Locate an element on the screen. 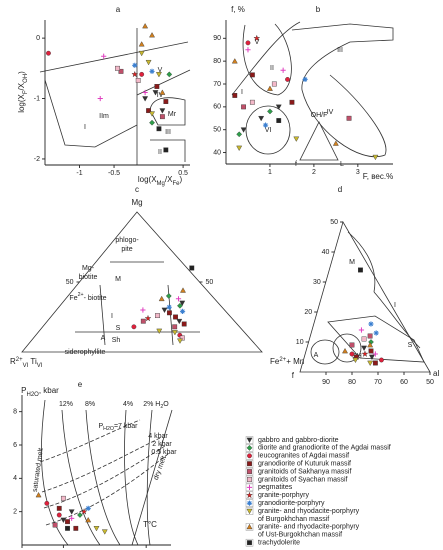 The height and width of the screenshot is (550, 443). legend-label: pegmatites is located at coordinates (275, 487).